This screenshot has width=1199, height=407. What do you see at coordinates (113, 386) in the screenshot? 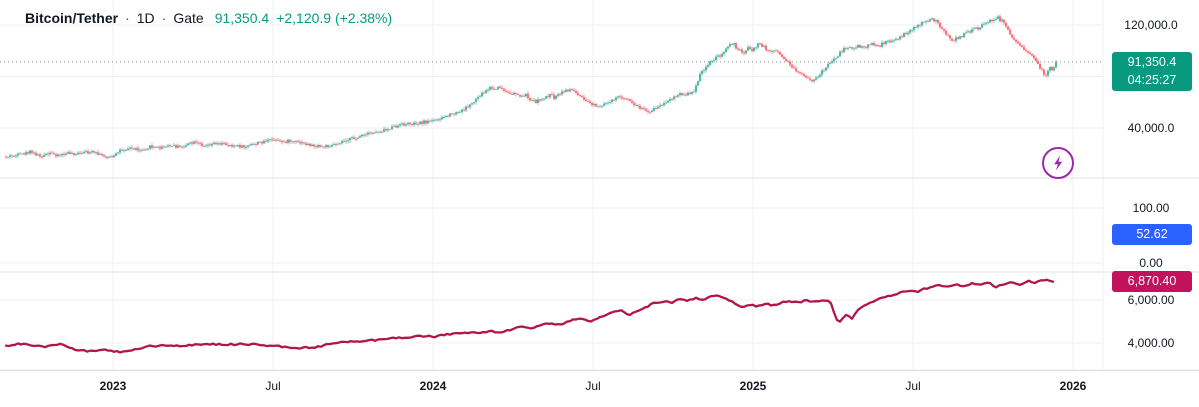
I see `time-tick-label: 2023` at bounding box center [113, 386].